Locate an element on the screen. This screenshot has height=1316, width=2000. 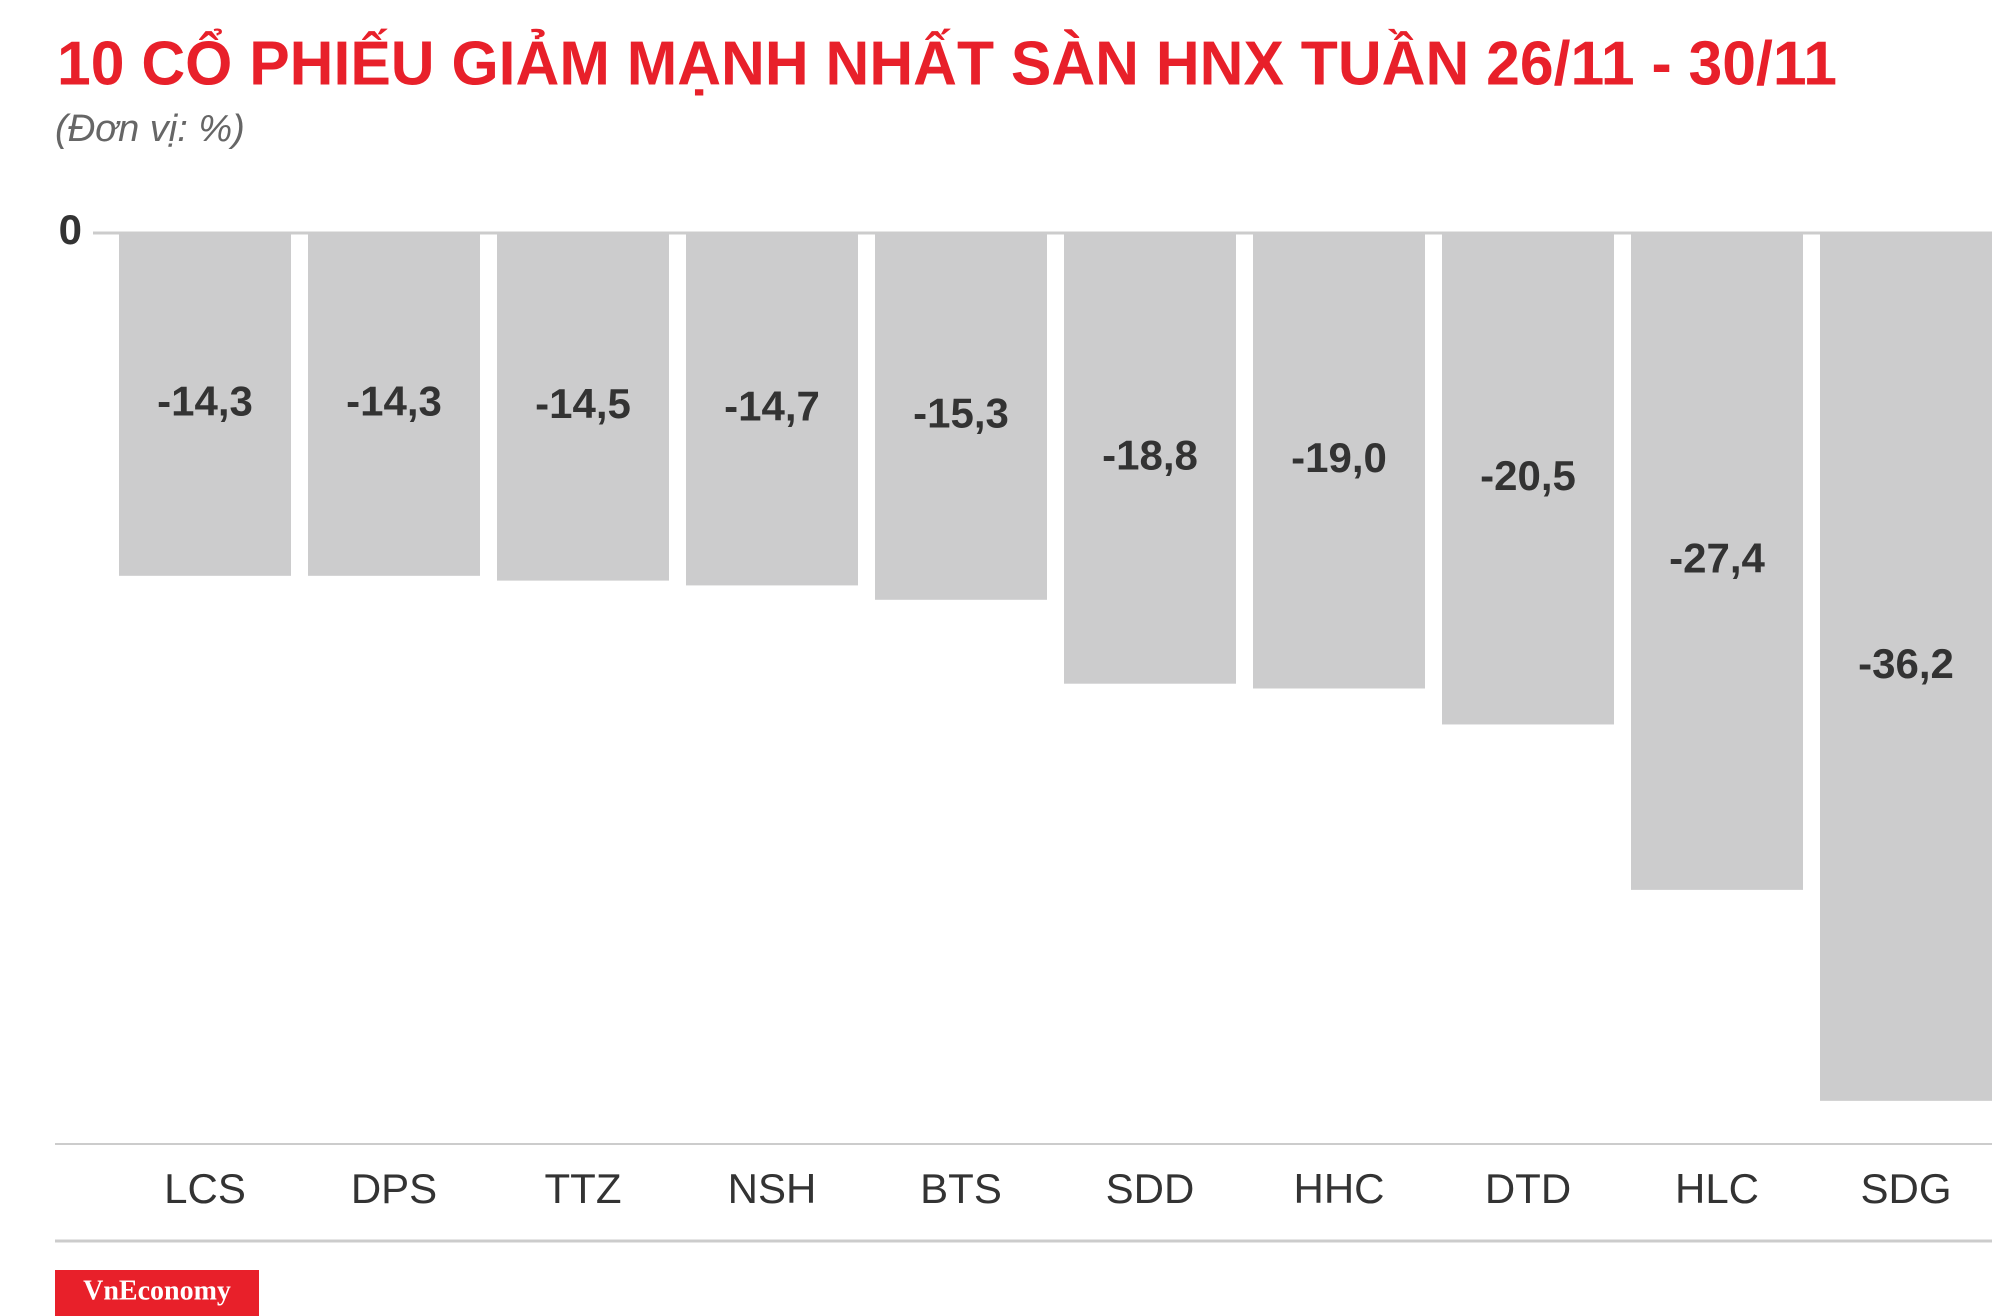
x-tick-label: HLC is located at coordinates (1717, 1188).